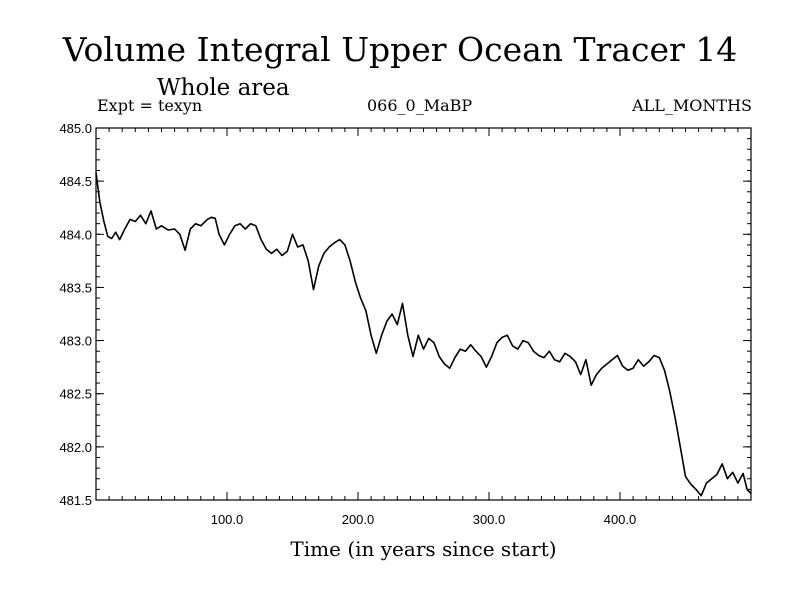 The width and height of the screenshot is (800, 600). Describe the element at coordinates (358, 519) in the screenshot. I see `x-tick-label: 200.0` at that location.